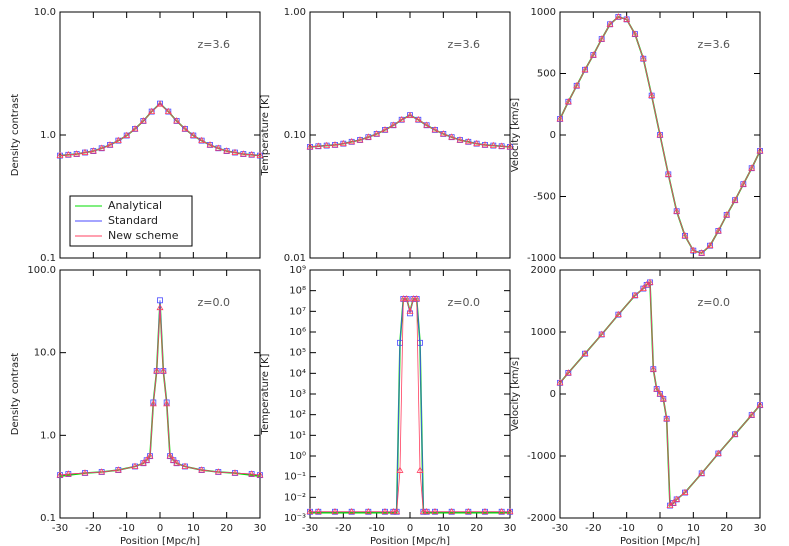  Describe the element at coordinates (48, 518) in the screenshot. I see `y-tick-label: 0.1` at that location.